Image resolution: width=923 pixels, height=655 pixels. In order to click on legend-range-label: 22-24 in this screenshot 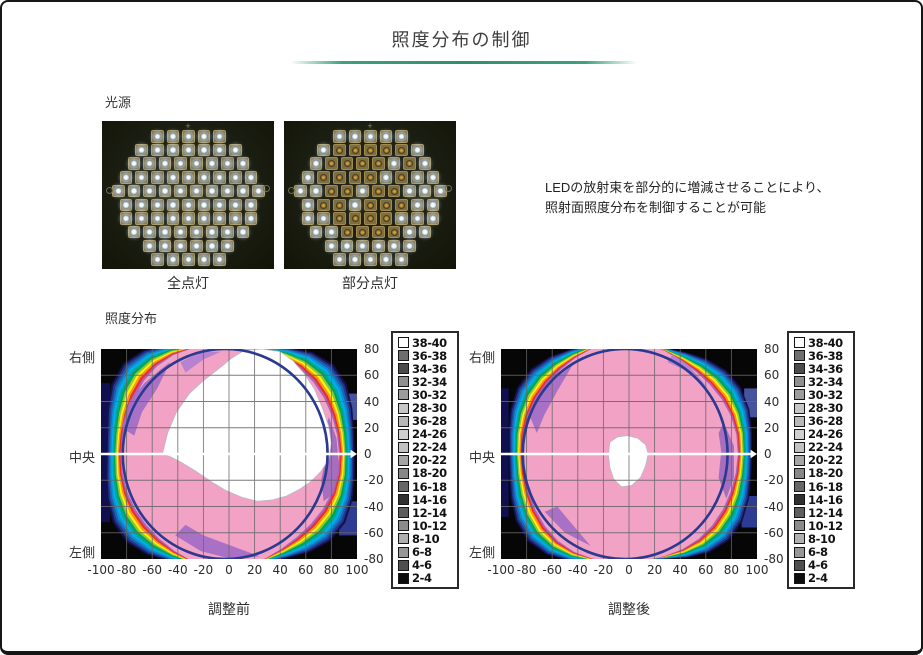, I will do `click(429, 447)`.